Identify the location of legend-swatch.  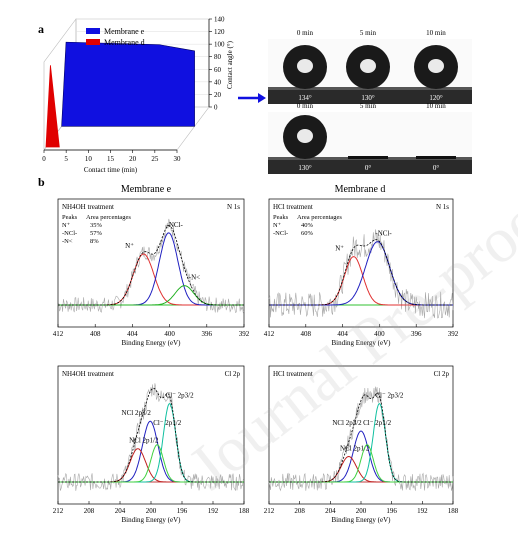
(93, 31).